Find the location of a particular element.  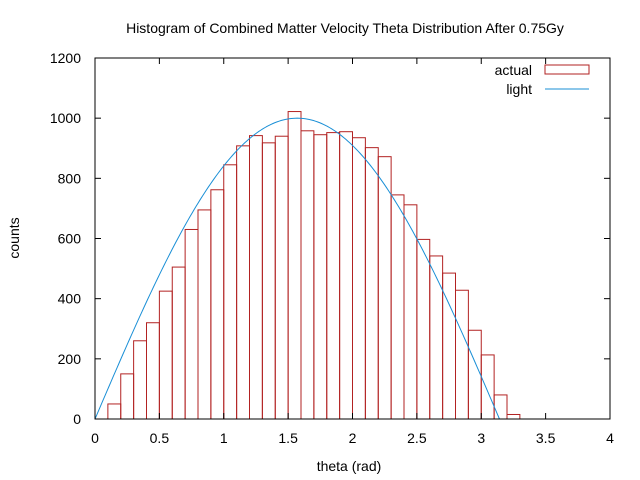

y-tick-label: 0 is located at coordinates (77, 419).